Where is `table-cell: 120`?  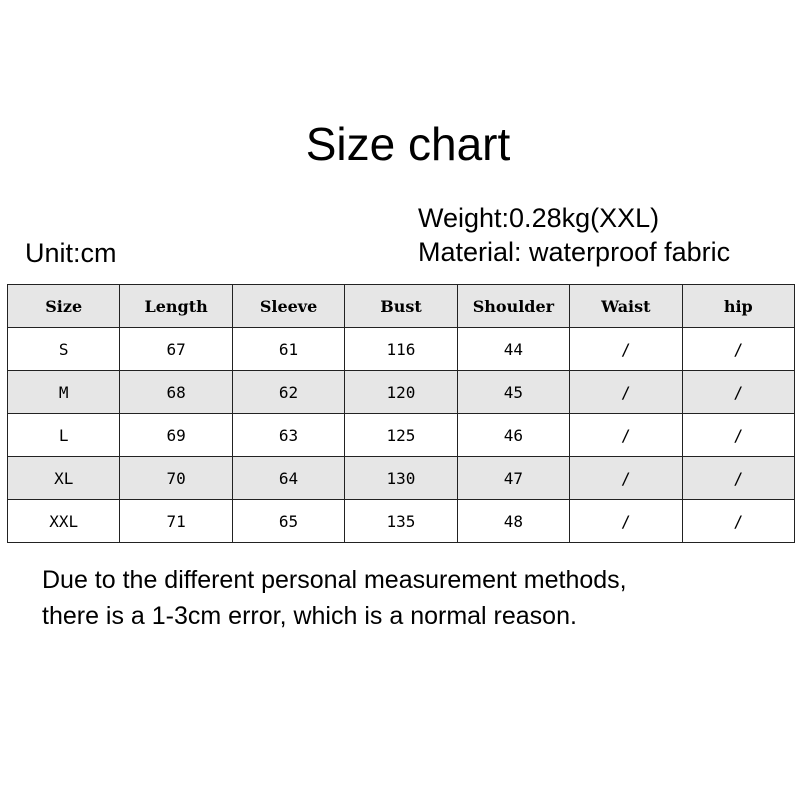 table-cell: 120 is located at coordinates (401, 392).